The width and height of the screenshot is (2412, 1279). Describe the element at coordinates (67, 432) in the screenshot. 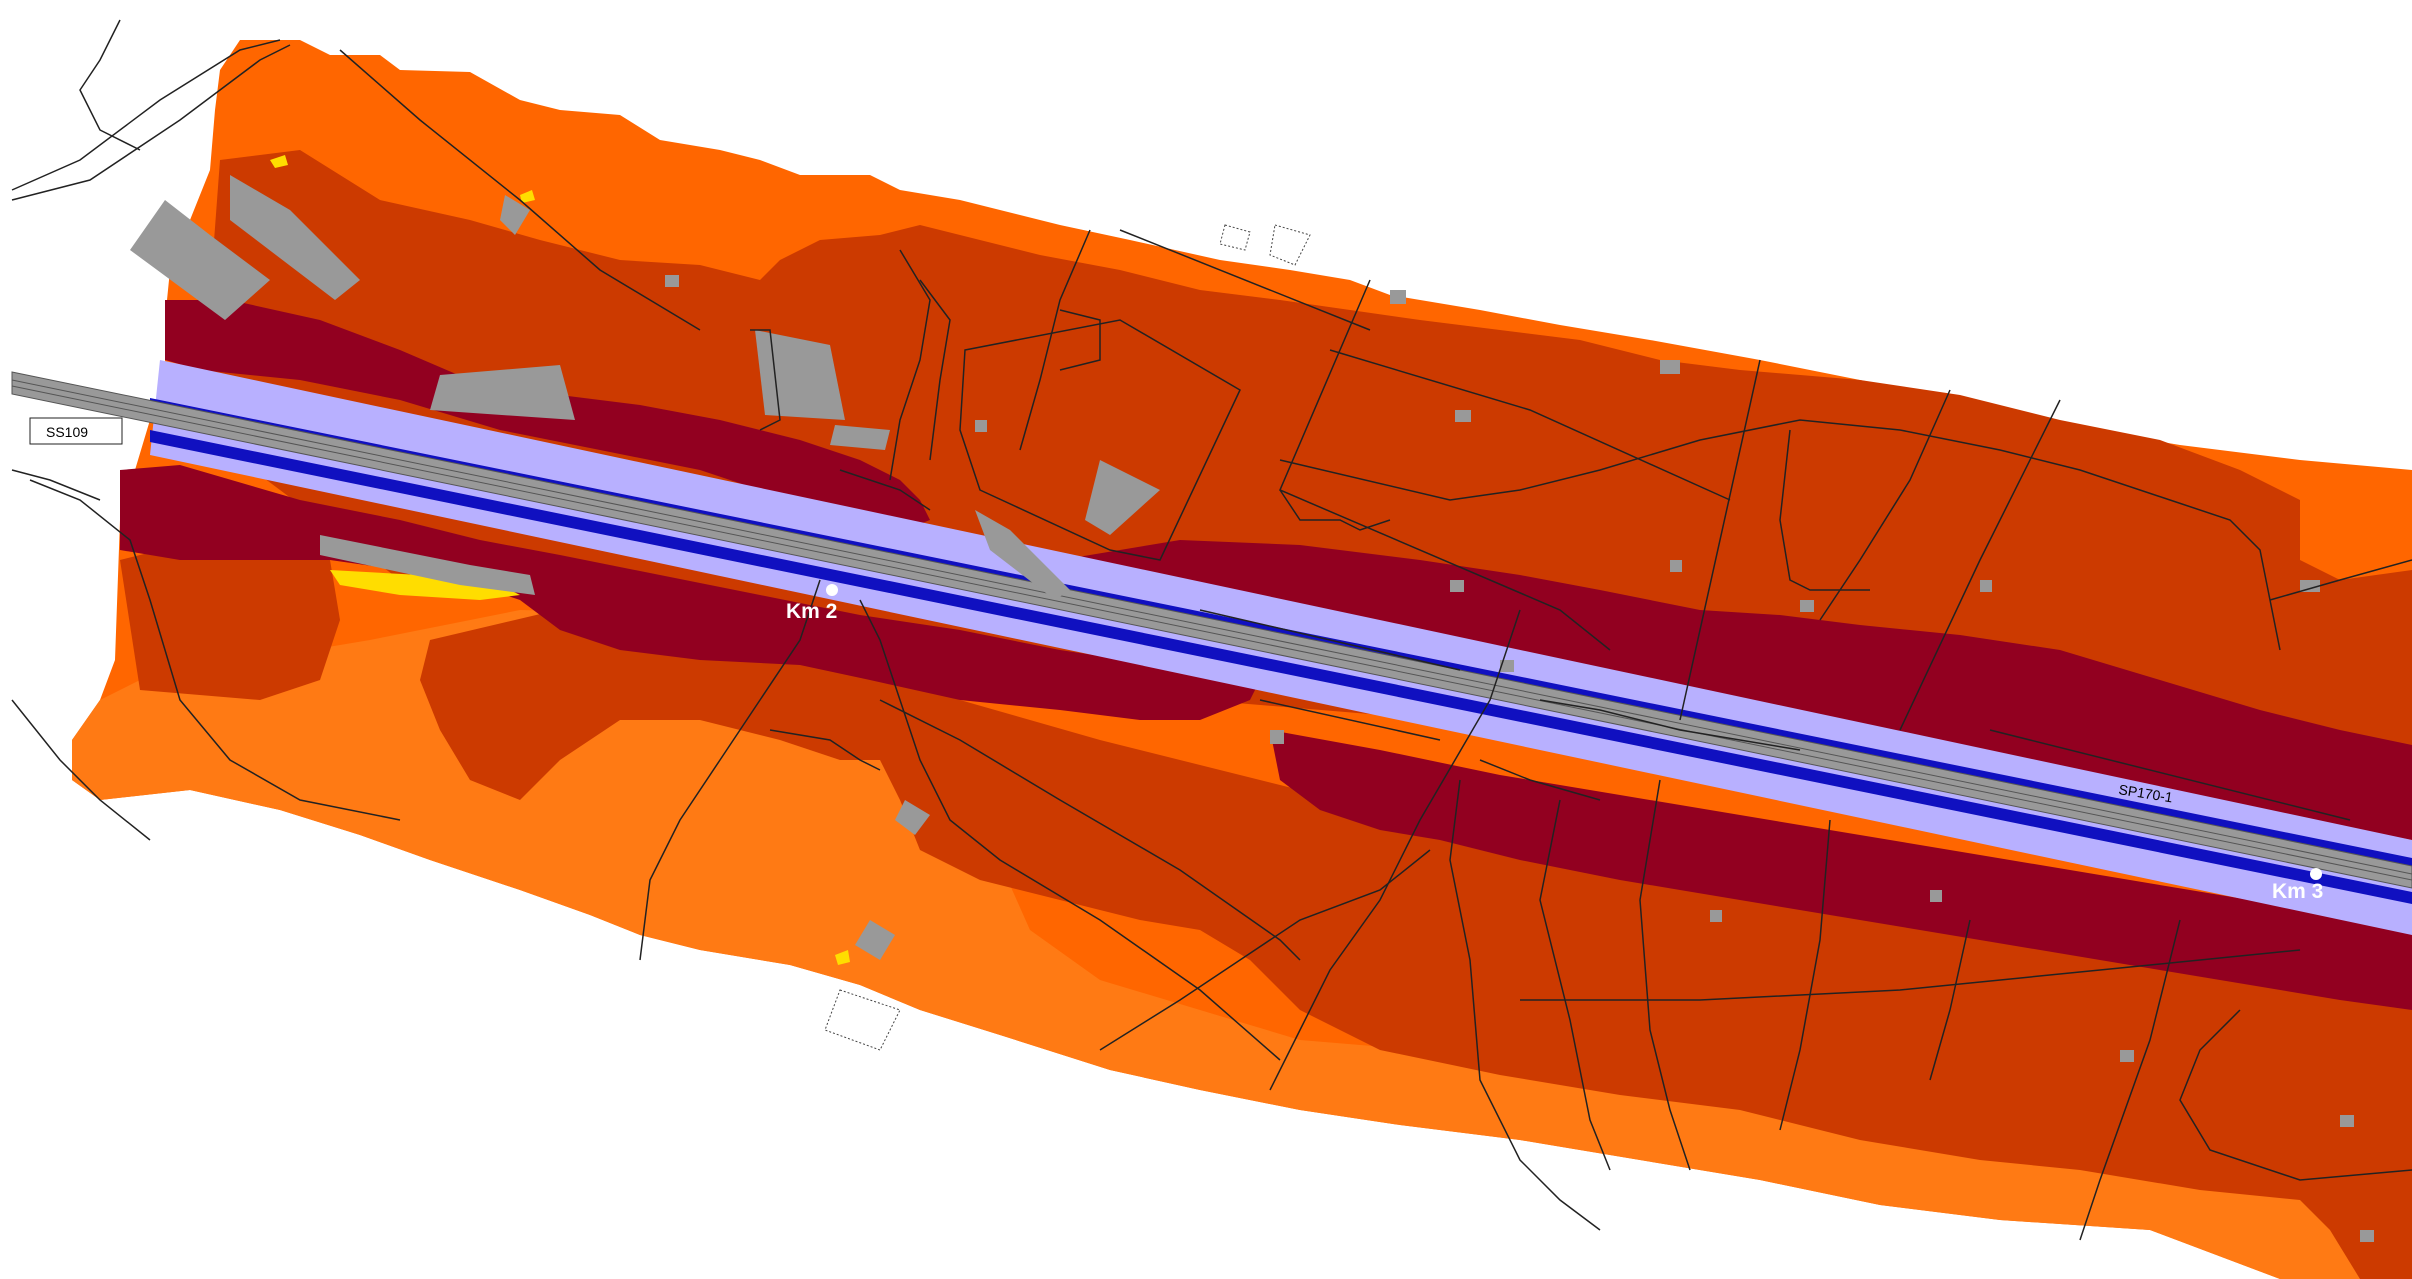

I see `ss109-label: SS109` at that location.